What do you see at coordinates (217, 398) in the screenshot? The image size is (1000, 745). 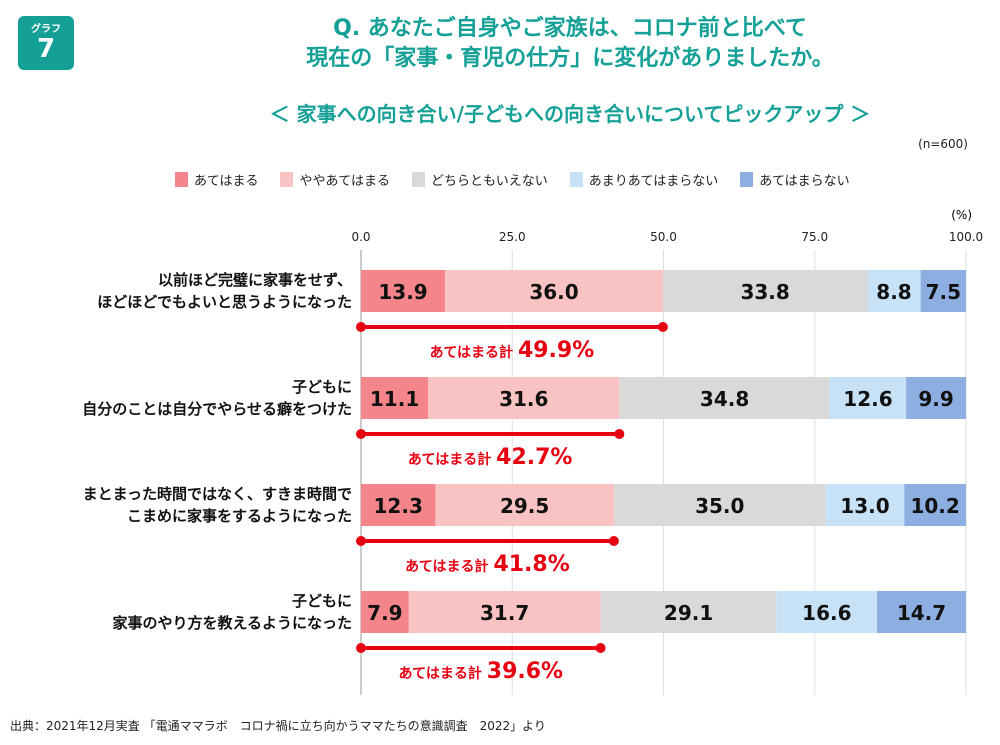 I see `category-label: 子どもに自分のことは自分でやらせる癖をつけた` at bounding box center [217, 398].